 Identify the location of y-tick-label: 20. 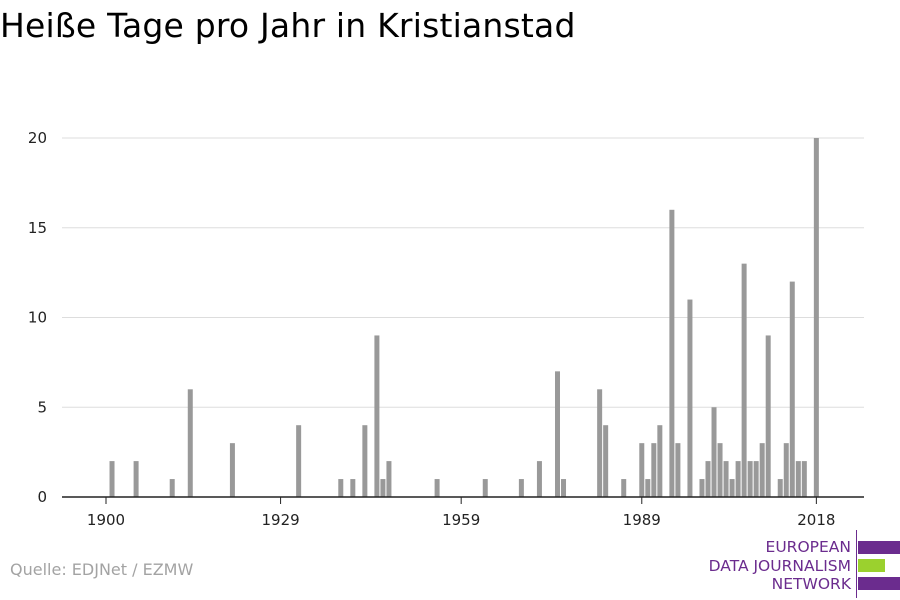
(37, 138).